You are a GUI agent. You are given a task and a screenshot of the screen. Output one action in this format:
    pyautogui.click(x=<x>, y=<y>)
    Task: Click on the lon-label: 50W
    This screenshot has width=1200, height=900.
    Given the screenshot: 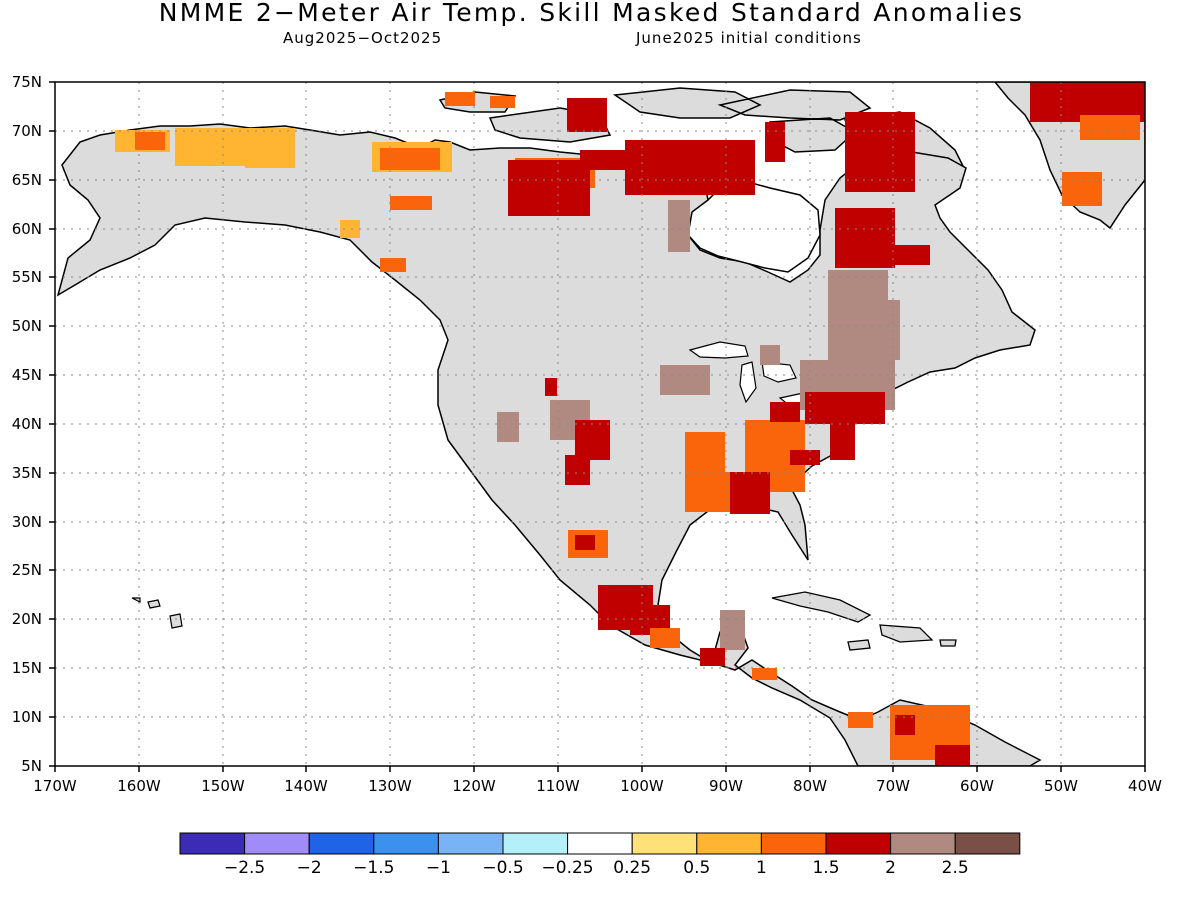 What is the action you would take?
    pyautogui.click(x=1061, y=786)
    